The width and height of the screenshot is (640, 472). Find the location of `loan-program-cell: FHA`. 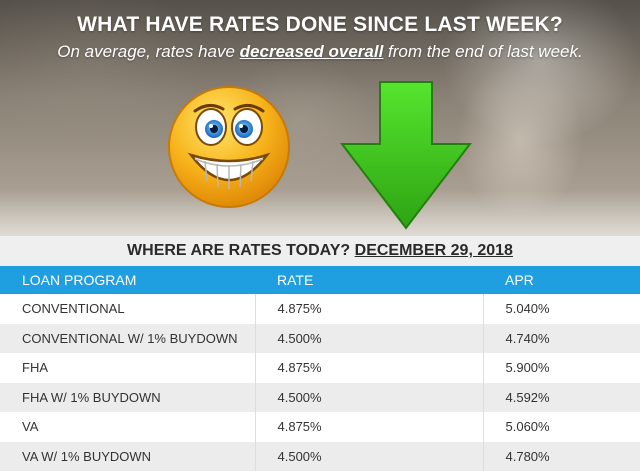

loan-program-cell: FHA is located at coordinates (128, 368).